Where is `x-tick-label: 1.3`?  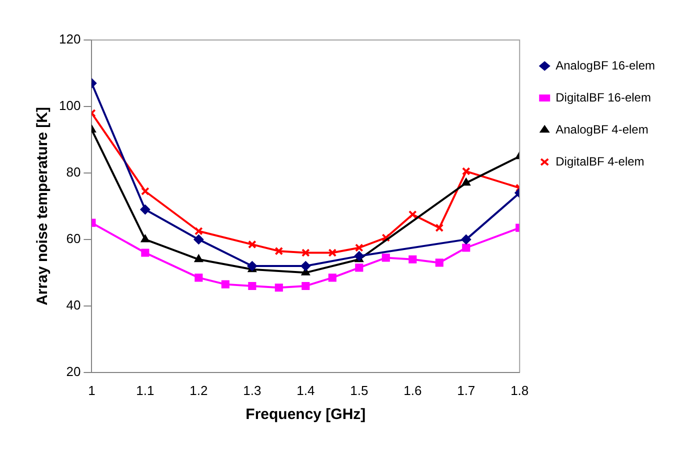 x-tick-label: 1.3 is located at coordinates (252, 390).